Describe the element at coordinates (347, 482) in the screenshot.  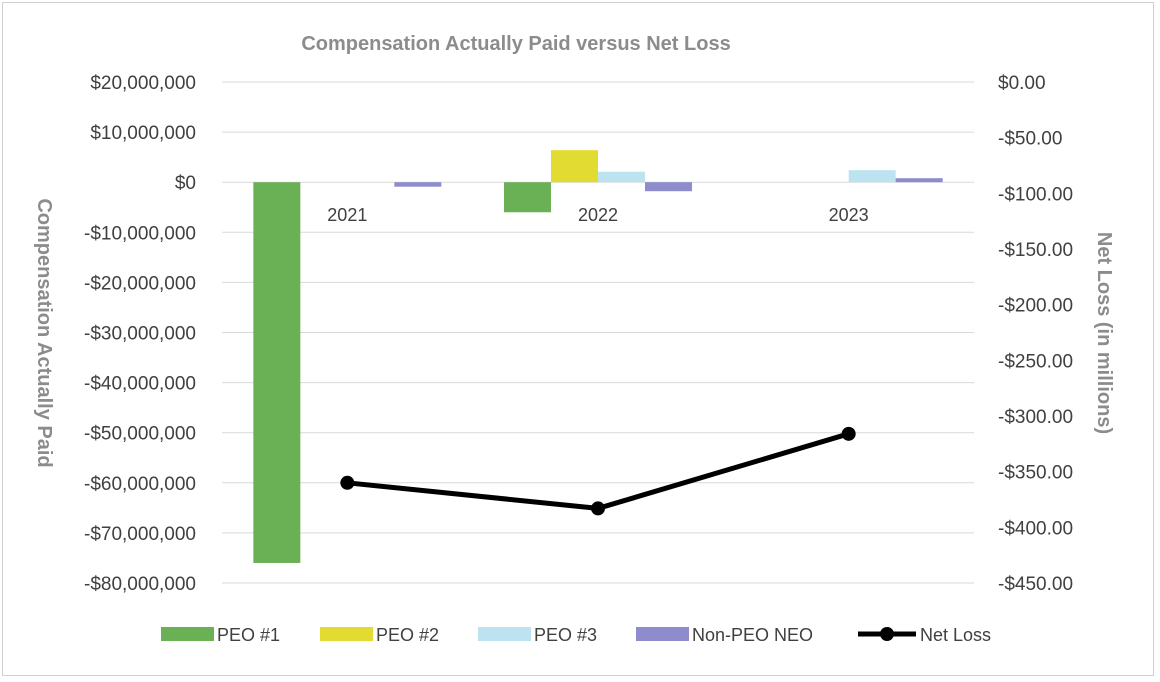
I see `net-loss-point-2021` at that location.